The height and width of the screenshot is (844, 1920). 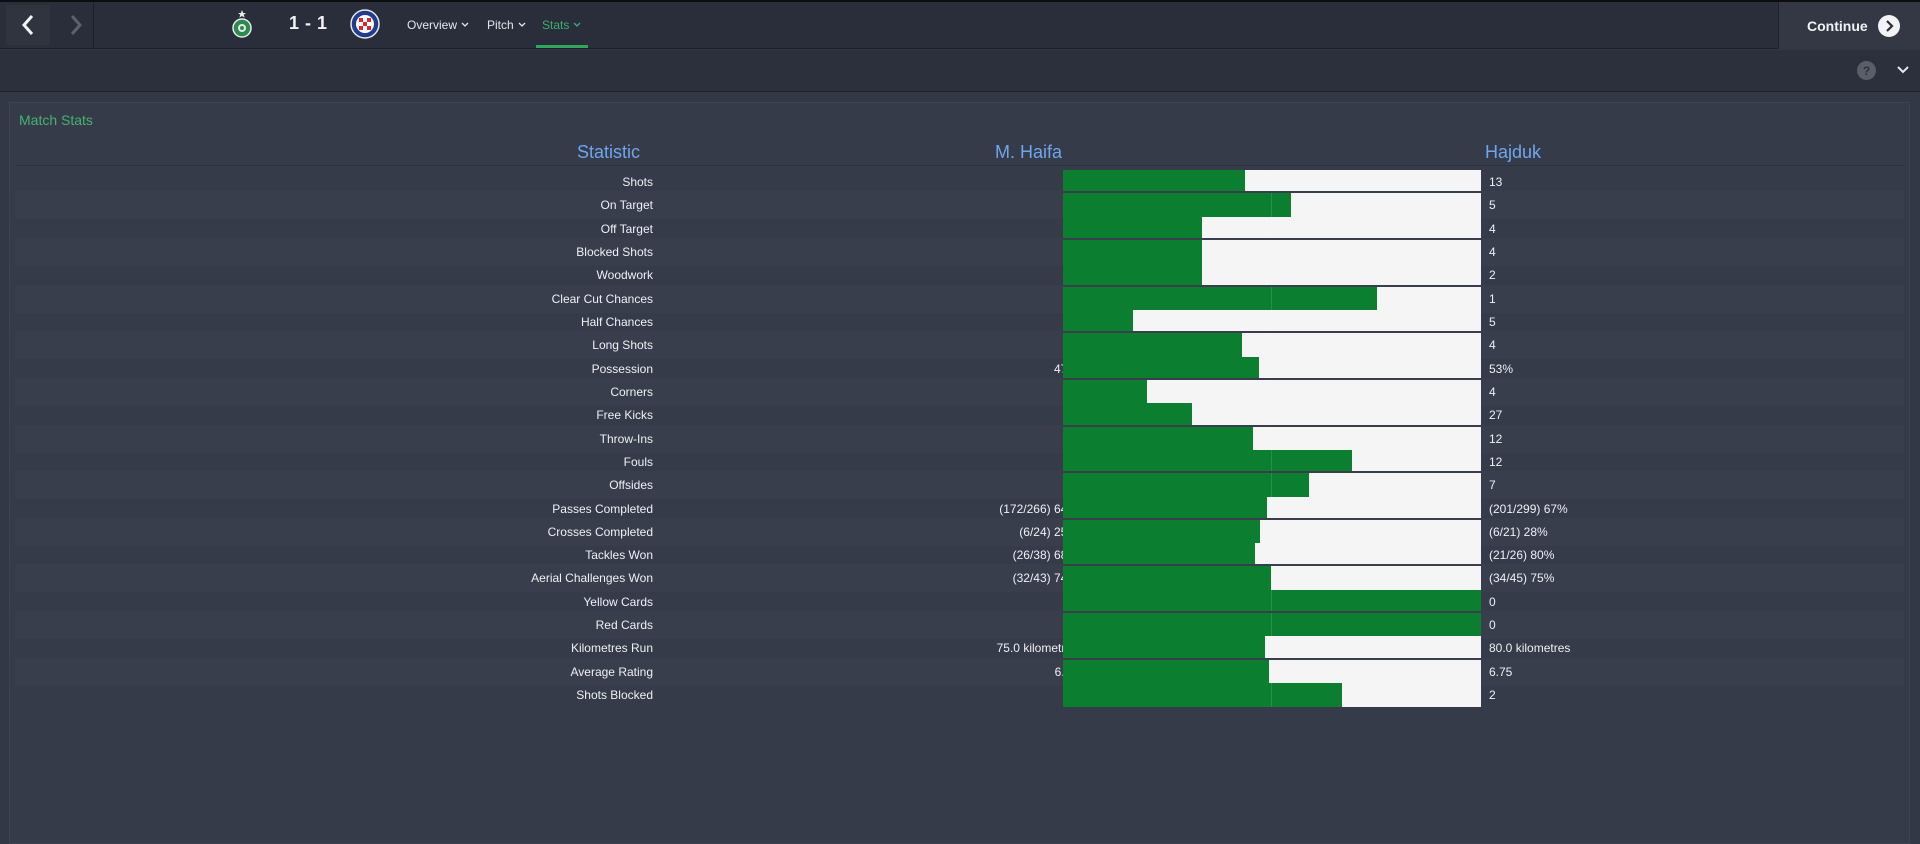 What do you see at coordinates (1492, 695) in the screenshot?
I see `away-value: 2` at bounding box center [1492, 695].